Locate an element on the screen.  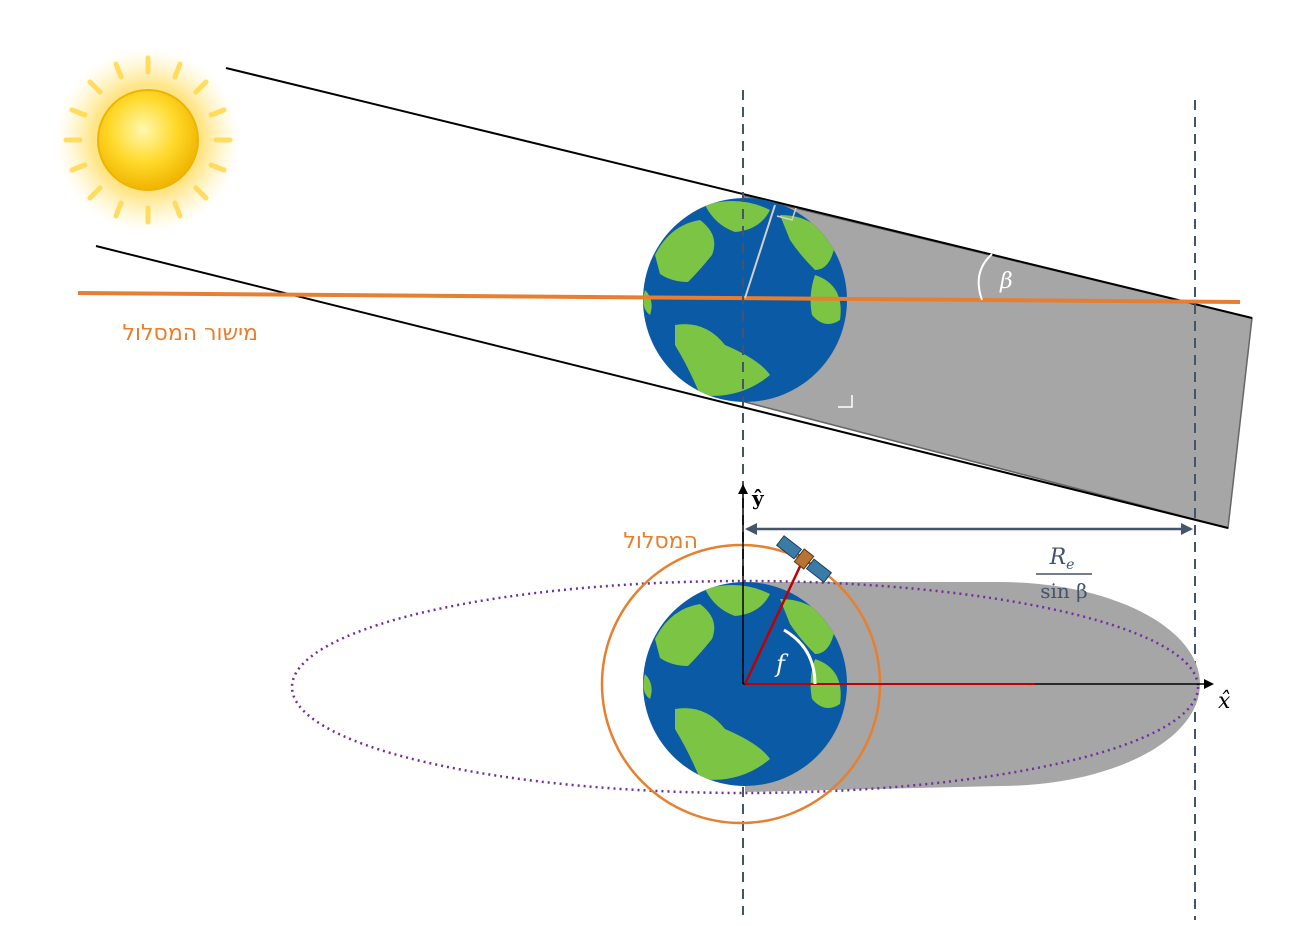
svg-text: Re is located at coordinates (1062, 559).